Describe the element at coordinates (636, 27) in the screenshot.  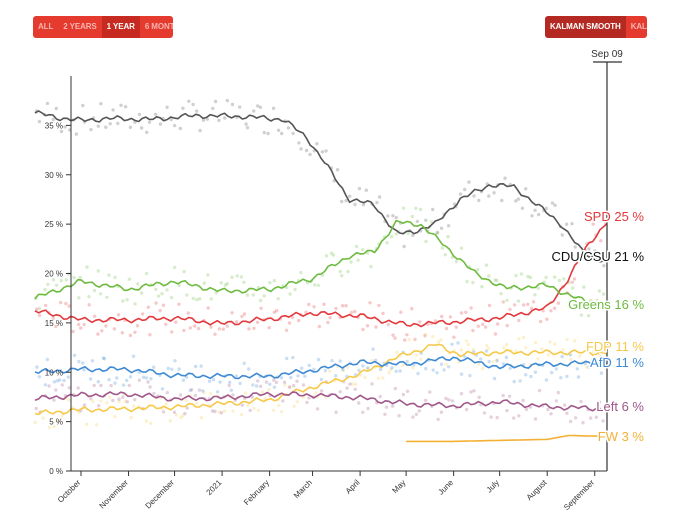
I see `mode-kalman-button: KALMAN` at that location.